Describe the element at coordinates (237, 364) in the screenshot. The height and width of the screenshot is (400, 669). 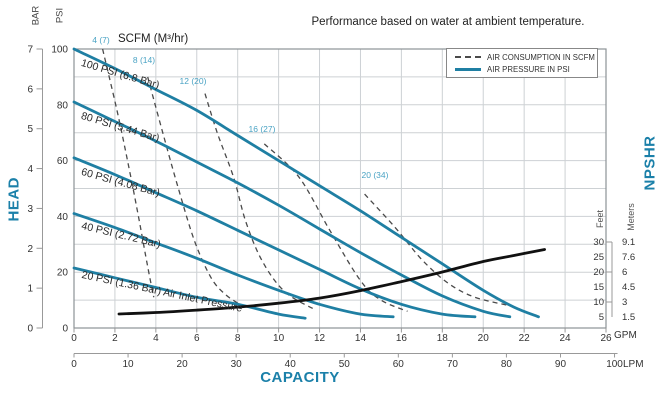
I see `lpm-tick-label: 30` at that location.